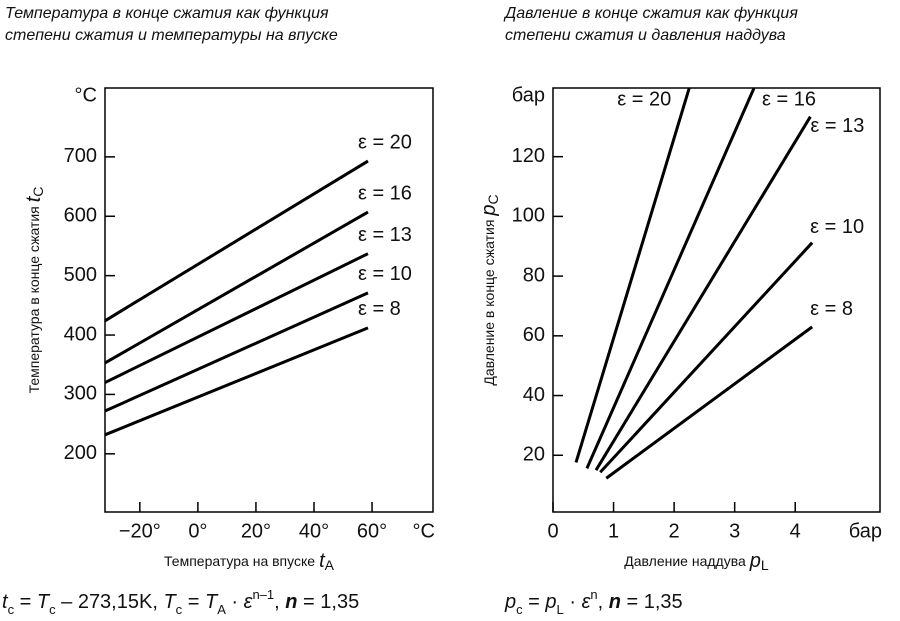 The width and height of the screenshot is (900, 621). I want to click on y-axis-label-text: Температура в конце сжатия, so click(34, 299).